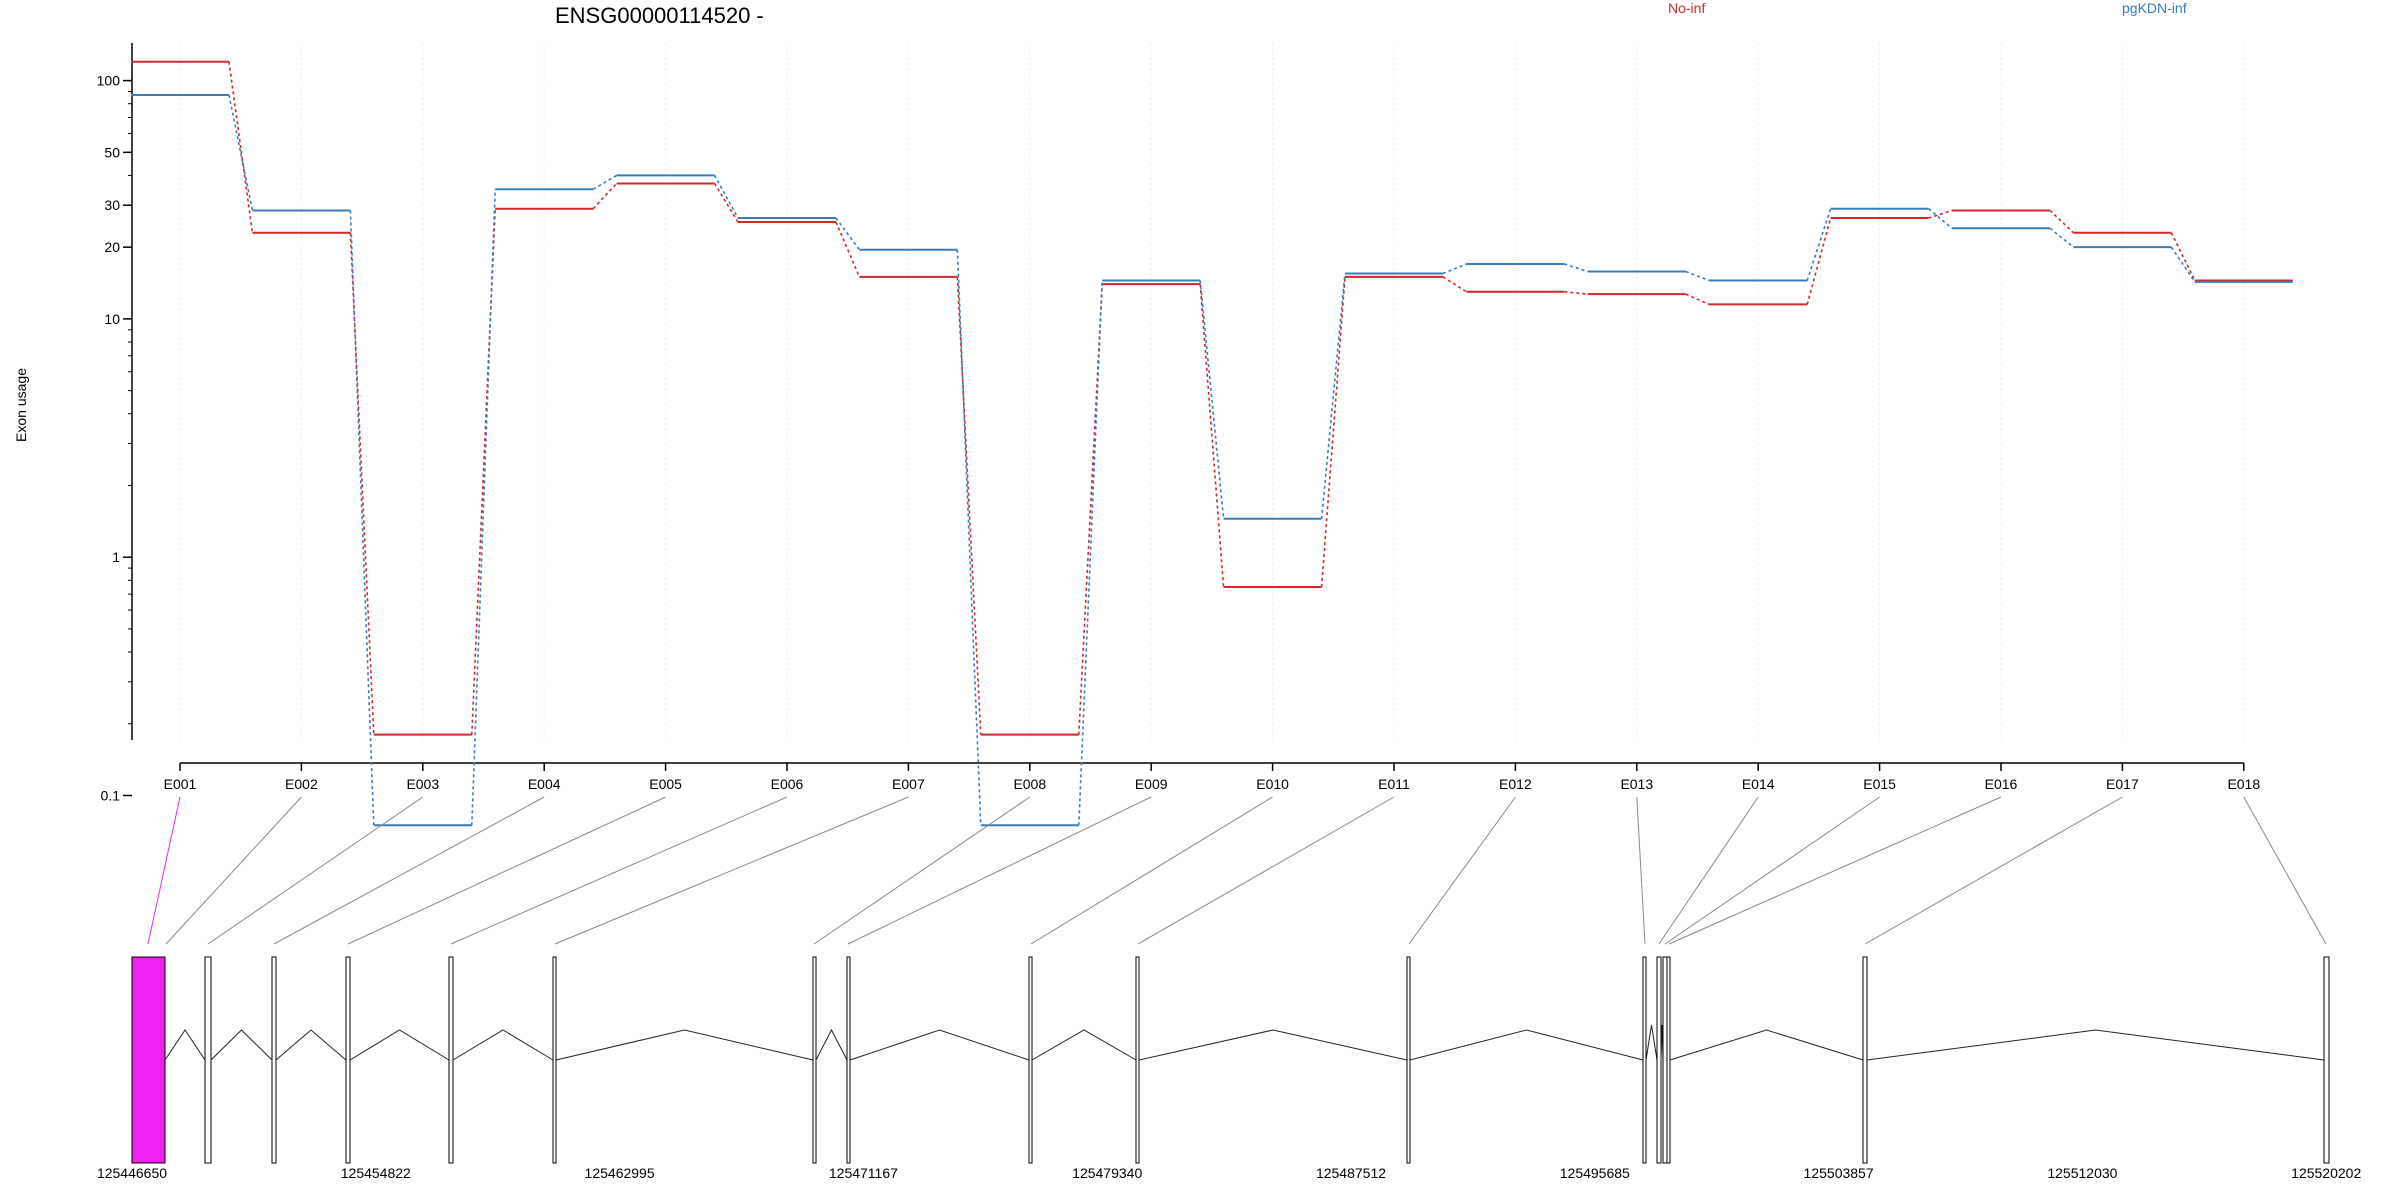  I want to click on connector-highlighted, so click(164, 870).